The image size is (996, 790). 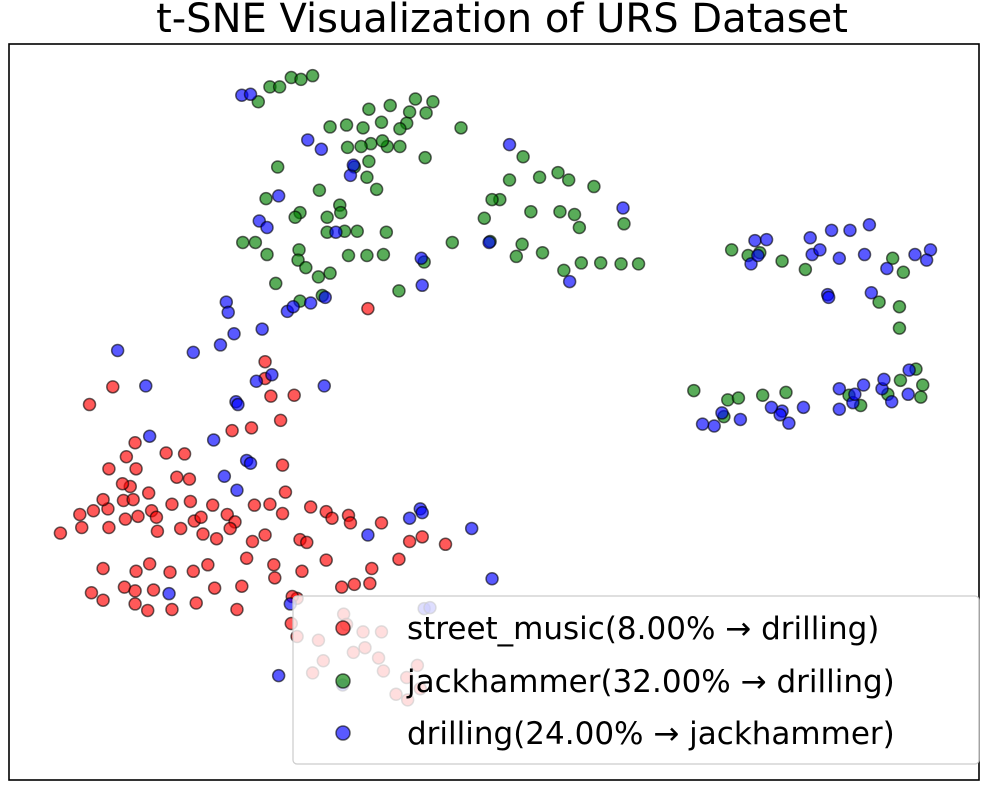 I want to click on legend-marker-jackhammer, so click(x=343, y=681).